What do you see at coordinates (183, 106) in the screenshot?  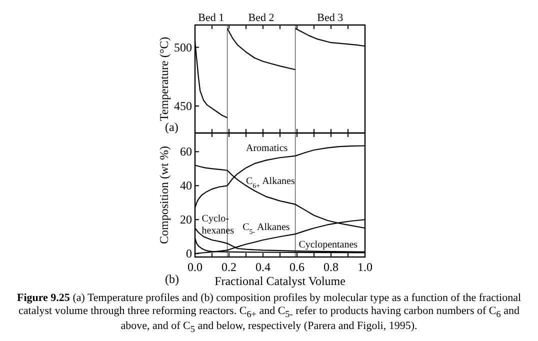 I see `y-tick-label: 450` at bounding box center [183, 106].